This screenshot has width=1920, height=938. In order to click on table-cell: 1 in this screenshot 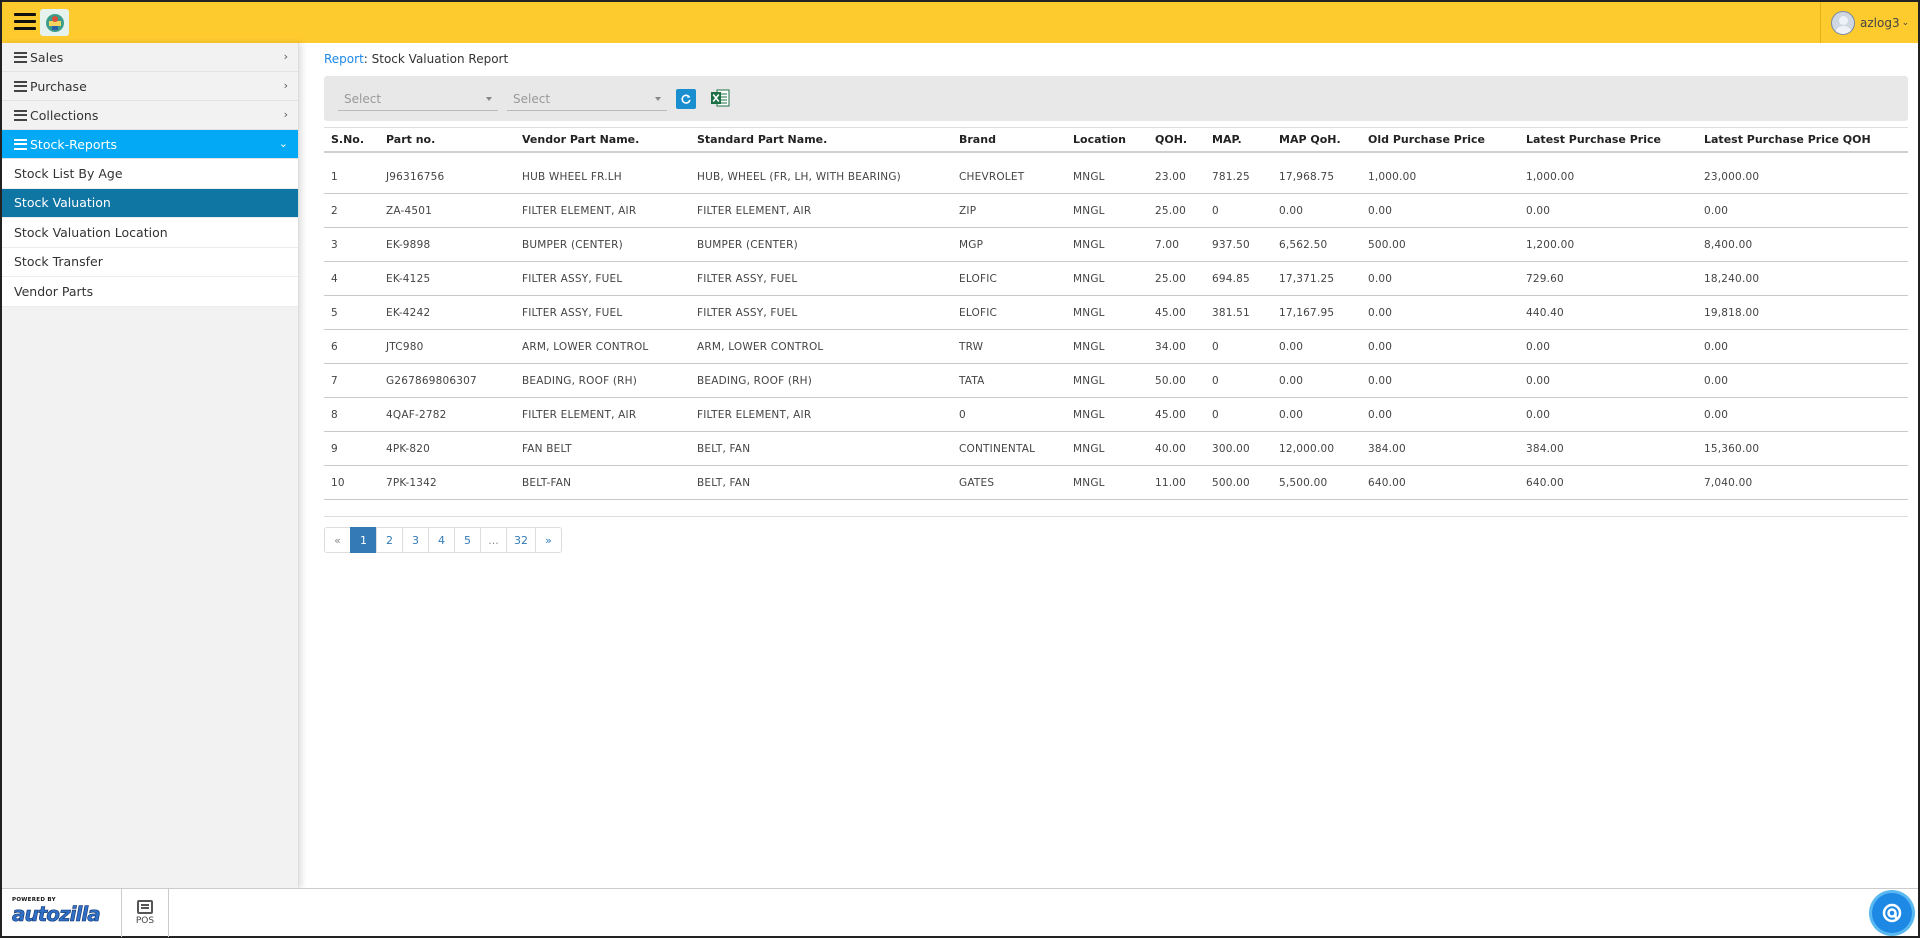, I will do `click(334, 176)`.